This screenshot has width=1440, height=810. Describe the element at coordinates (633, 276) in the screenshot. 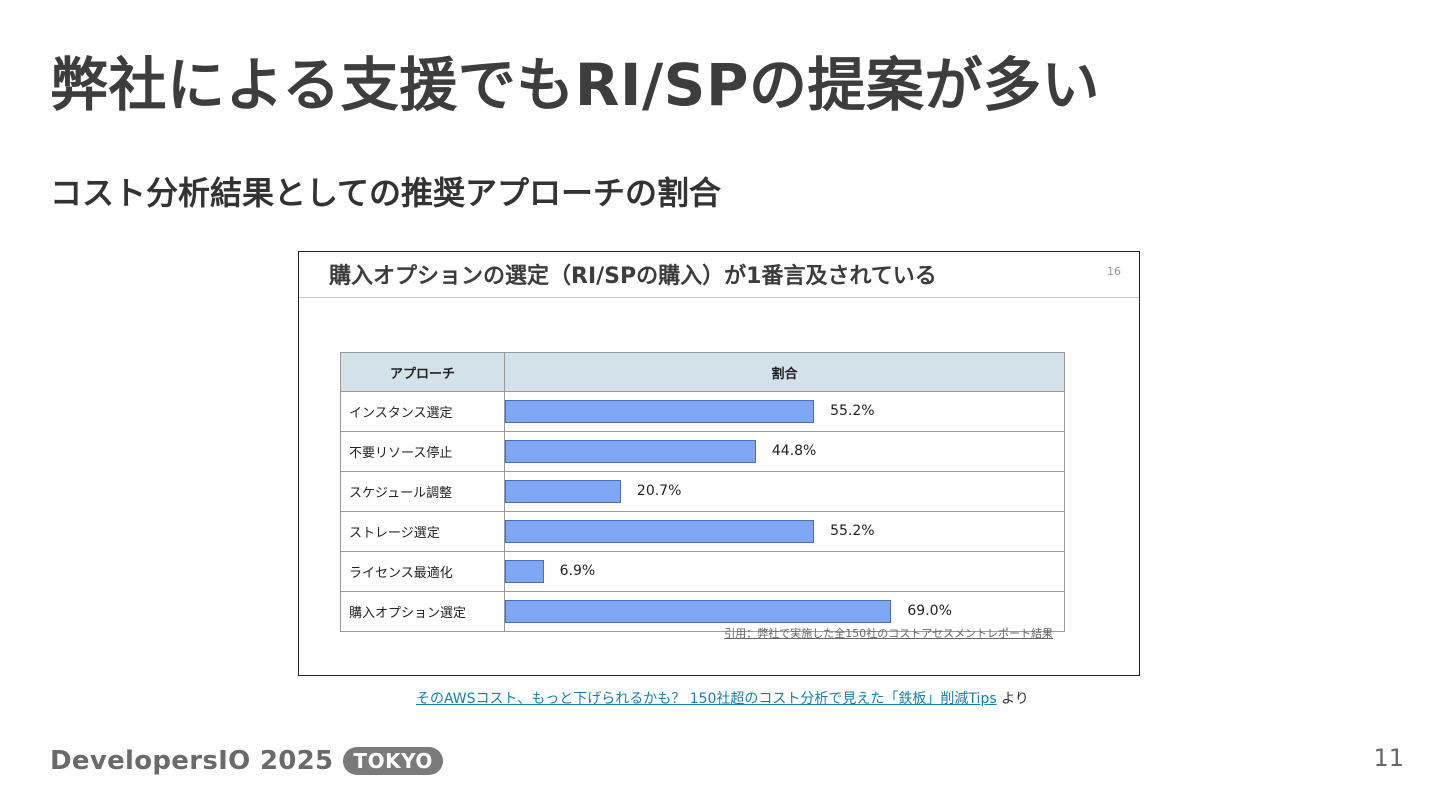

I see `figure-title: 購入オプションの選定（RI/SPの購入）が1番言及されている` at that location.